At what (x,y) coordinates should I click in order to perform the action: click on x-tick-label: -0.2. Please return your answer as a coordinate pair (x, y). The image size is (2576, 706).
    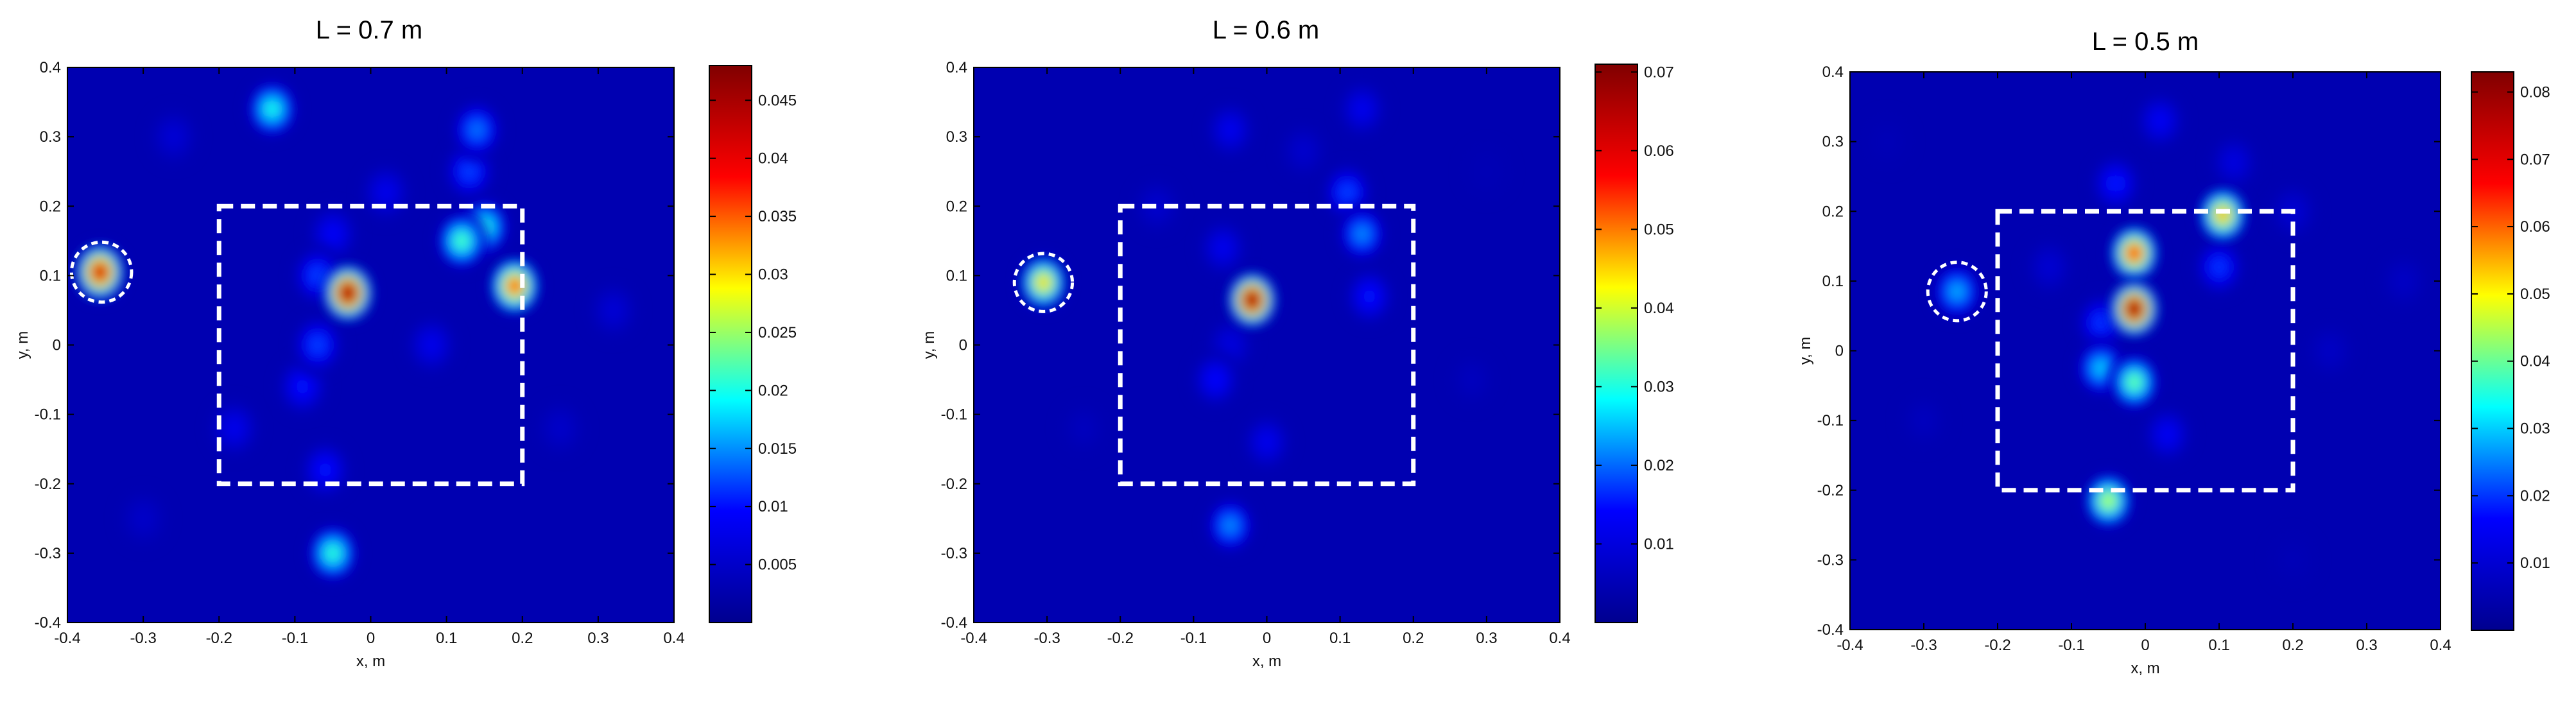
    Looking at the image, I should click on (1121, 638).